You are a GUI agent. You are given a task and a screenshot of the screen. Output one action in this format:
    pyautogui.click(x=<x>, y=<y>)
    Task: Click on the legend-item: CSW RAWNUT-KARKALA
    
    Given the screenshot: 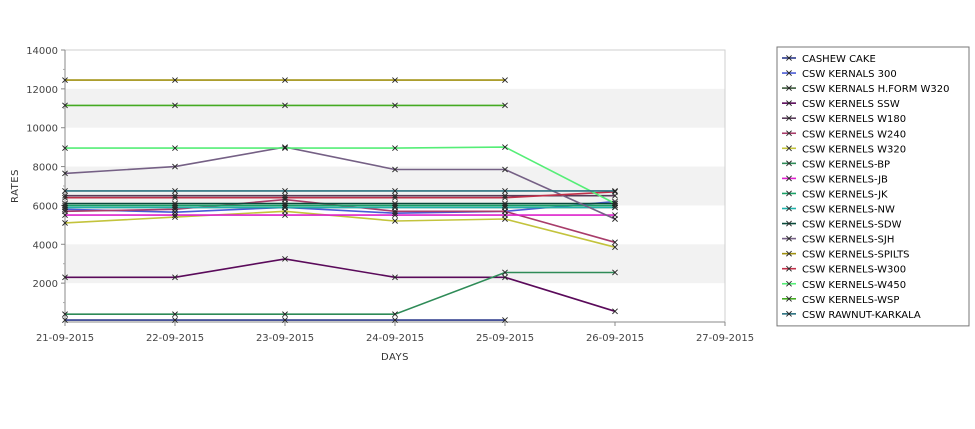 What is the action you would take?
    pyautogui.click(x=851, y=315)
    